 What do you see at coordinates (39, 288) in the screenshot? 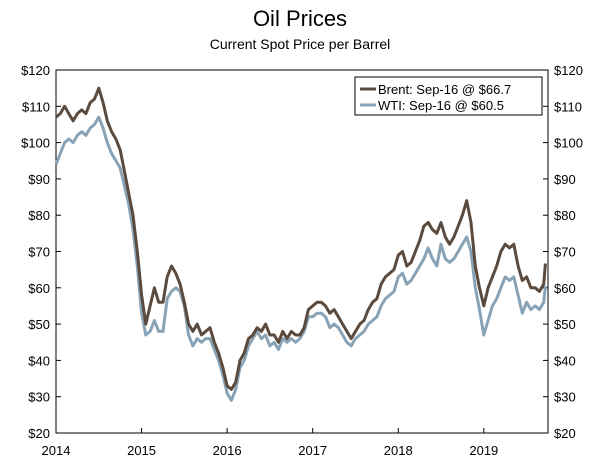
I see `y-tick-label-left: $60` at bounding box center [39, 288].